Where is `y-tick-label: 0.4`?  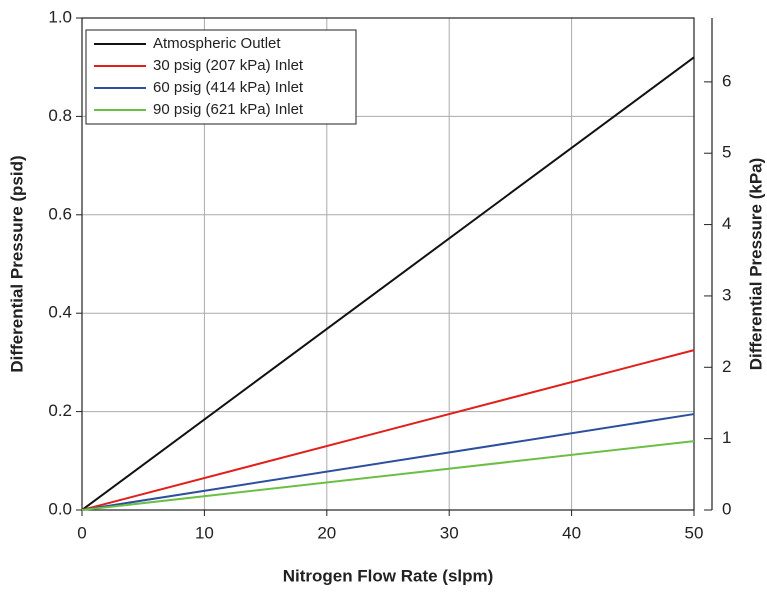 y-tick-label: 0.4 is located at coordinates (60, 312).